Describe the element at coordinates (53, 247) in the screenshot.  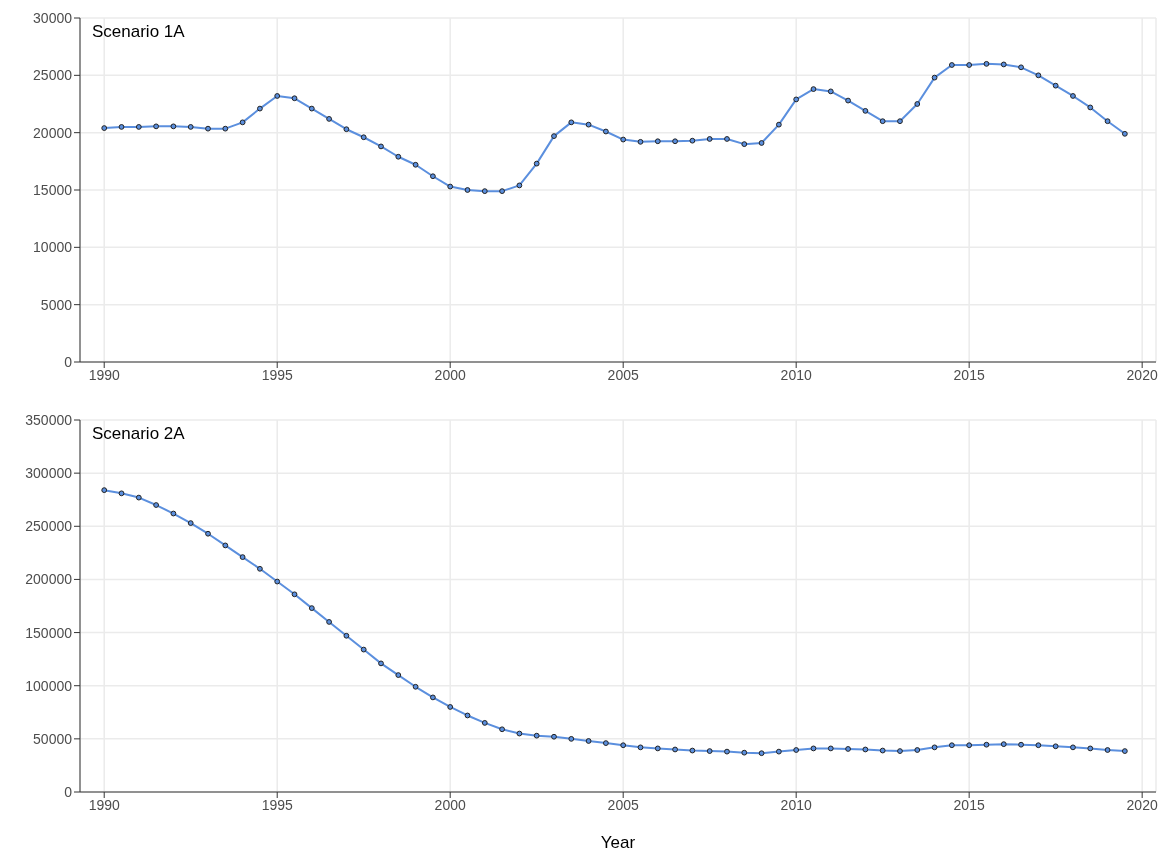
I see `y-tick-label: 10000` at that location.